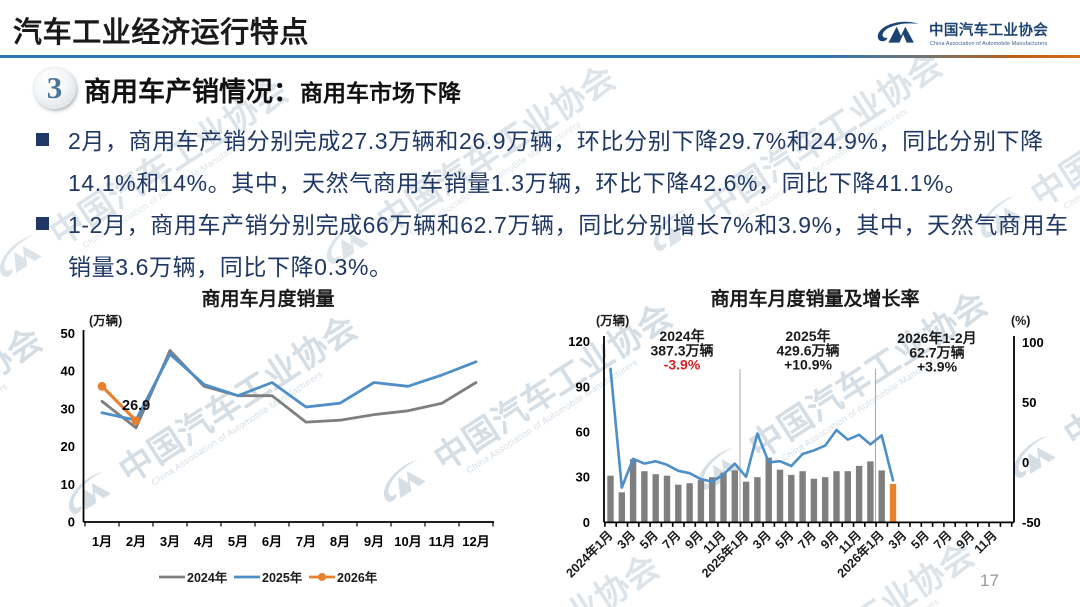 The image size is (1080, 607). What do you see at coordinates (808, 365) in the screenshot?
I see `svg-text: +10.9%` at bounding box center [808, 365].